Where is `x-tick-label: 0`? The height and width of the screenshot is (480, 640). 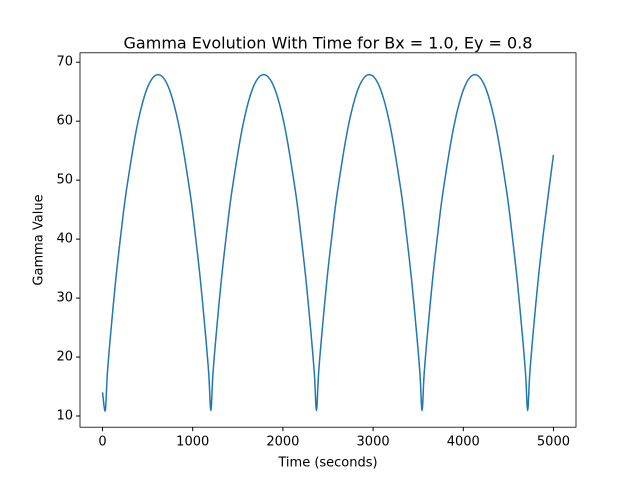
x-tick-label: 0 is located at coordinates (102, 442).